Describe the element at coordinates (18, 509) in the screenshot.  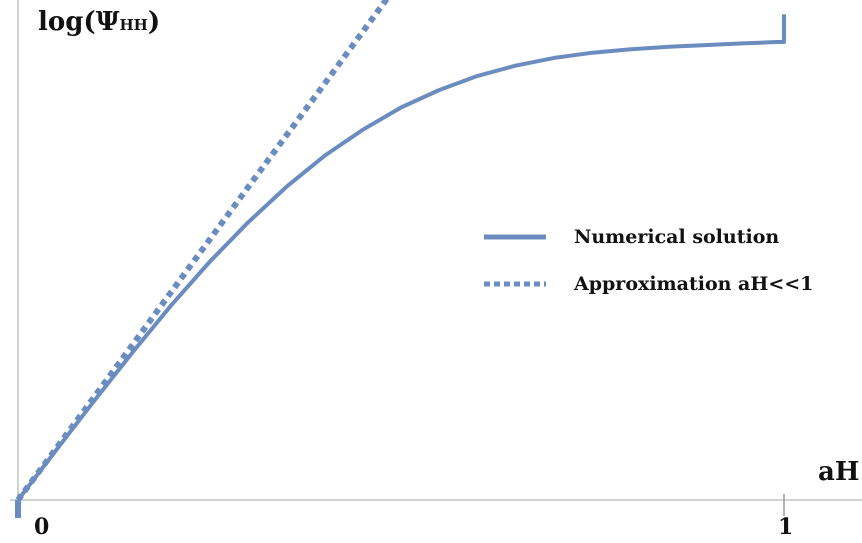
I see `origin-marker` at that location.